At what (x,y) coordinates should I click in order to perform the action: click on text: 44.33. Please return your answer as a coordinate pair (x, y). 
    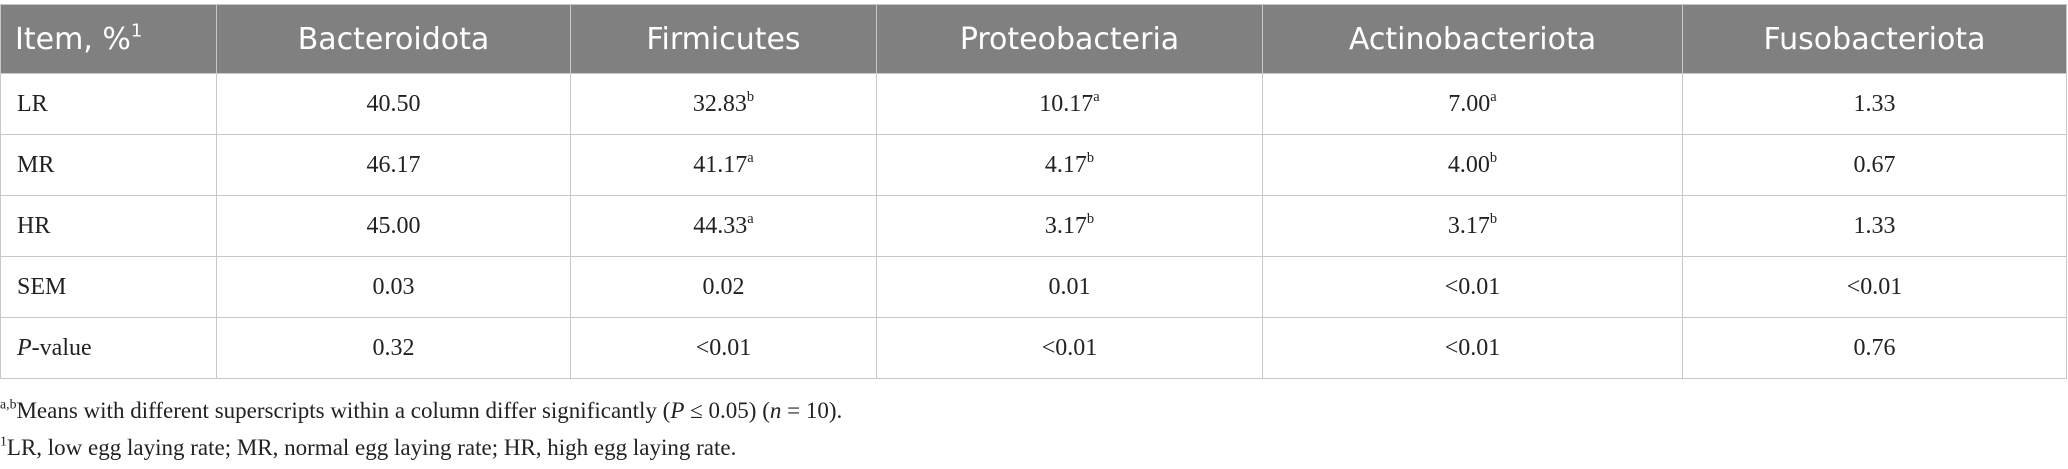
    Looking at the image, I should click on (720, 225).